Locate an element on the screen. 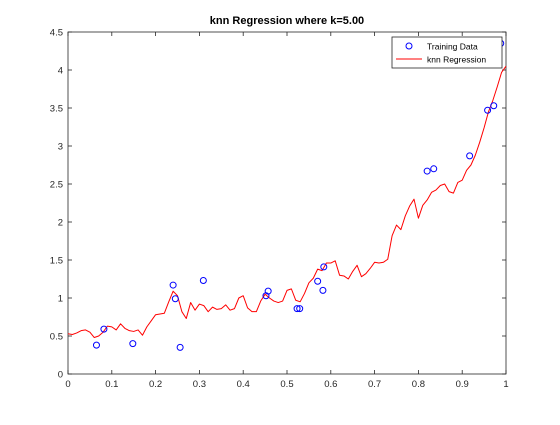 This screenshot has height=425, width=560. x-tick-label: 1 is located at coordinates (505, 384).